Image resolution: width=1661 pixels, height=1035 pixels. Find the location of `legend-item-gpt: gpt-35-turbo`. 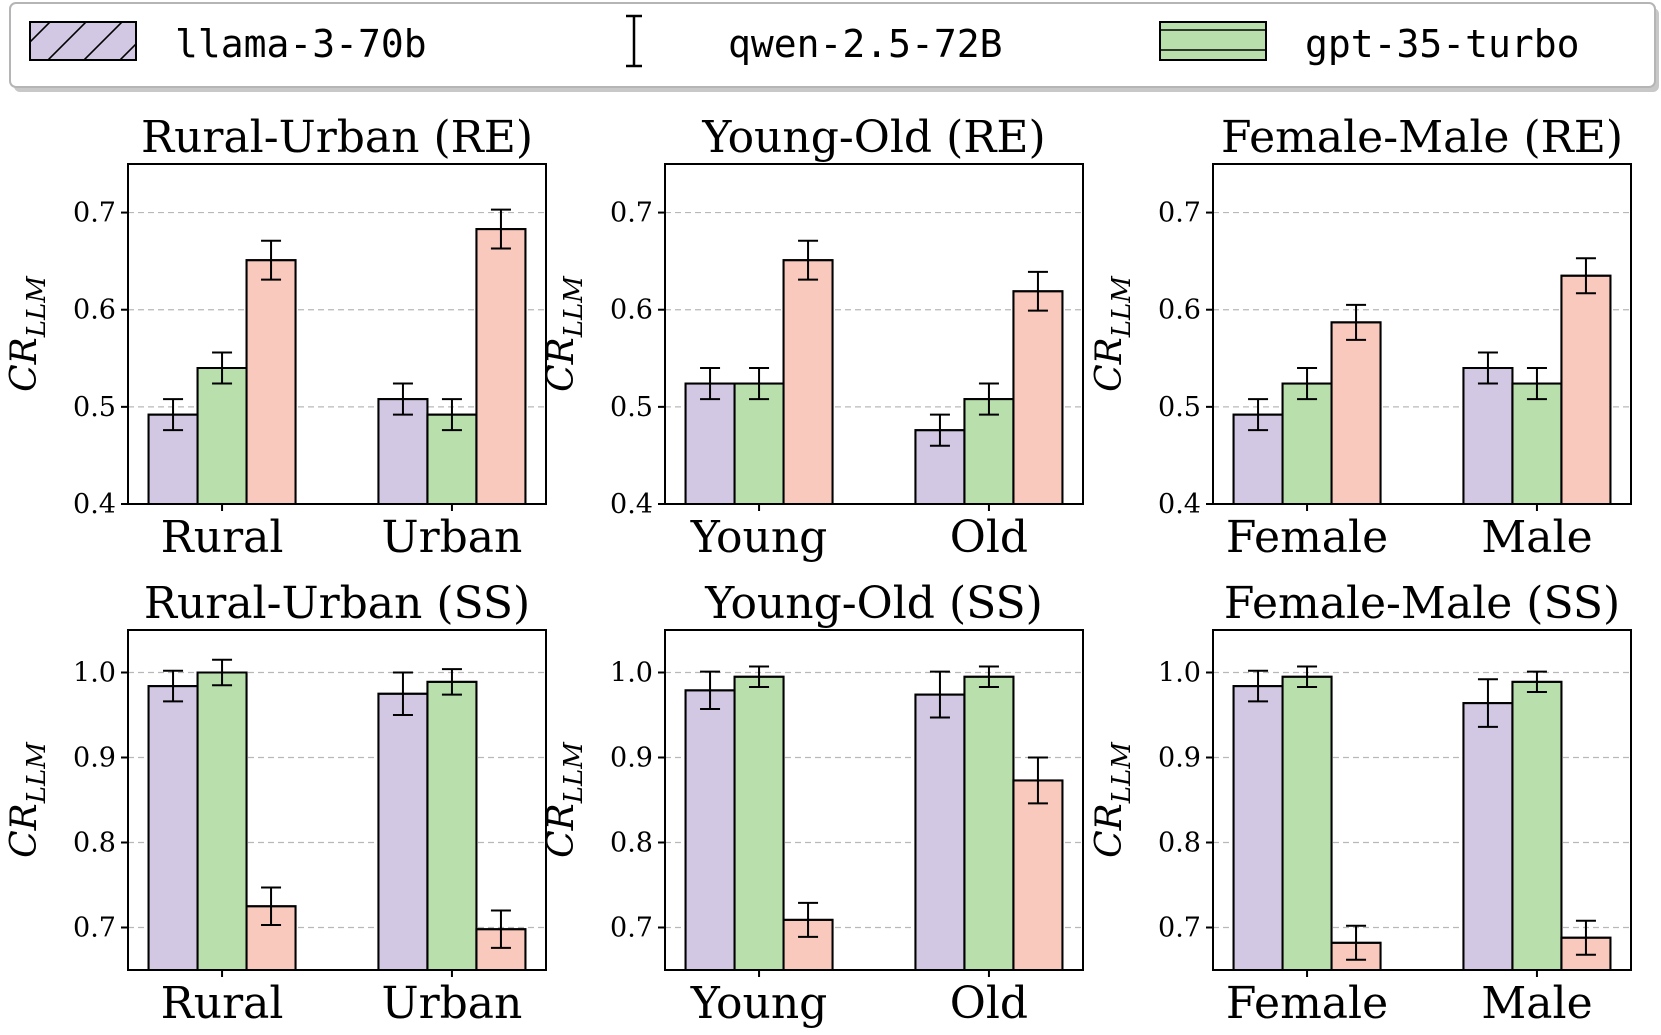

legend-item-gpt: gpt-35-turbo is located at coordinates (1369, 43).